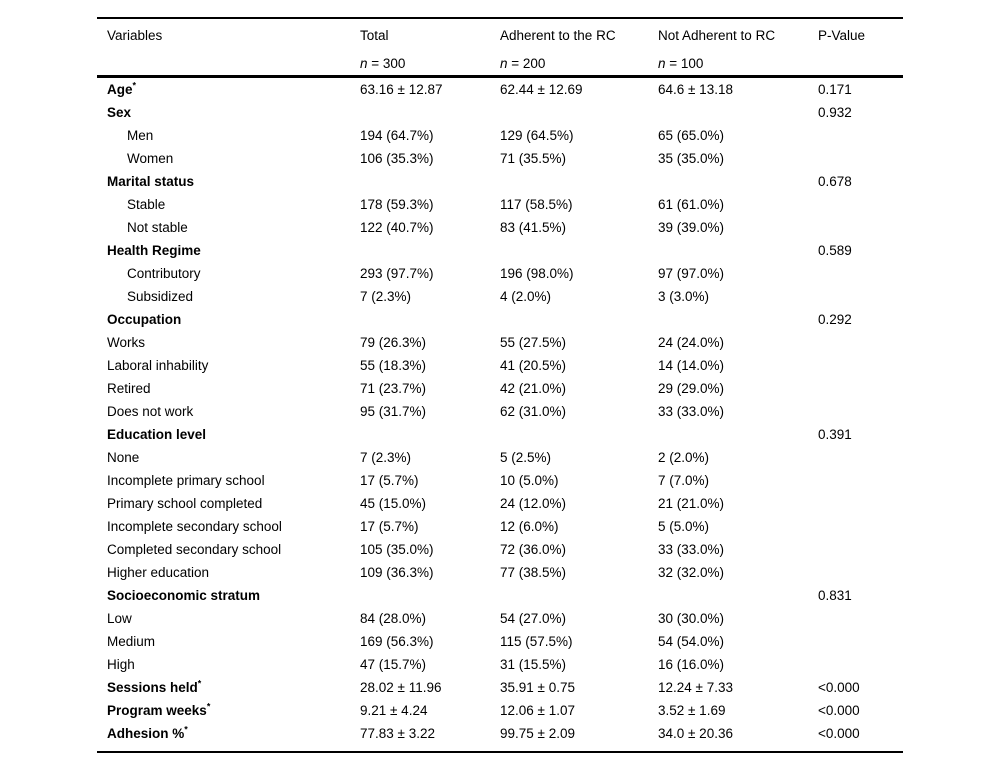 This screenshot has width=1000, height=768. Describe the element at coordinates (691, 342) in the screenshot. I see `cell-not-adherent: 24 (24.0%)` at that location.